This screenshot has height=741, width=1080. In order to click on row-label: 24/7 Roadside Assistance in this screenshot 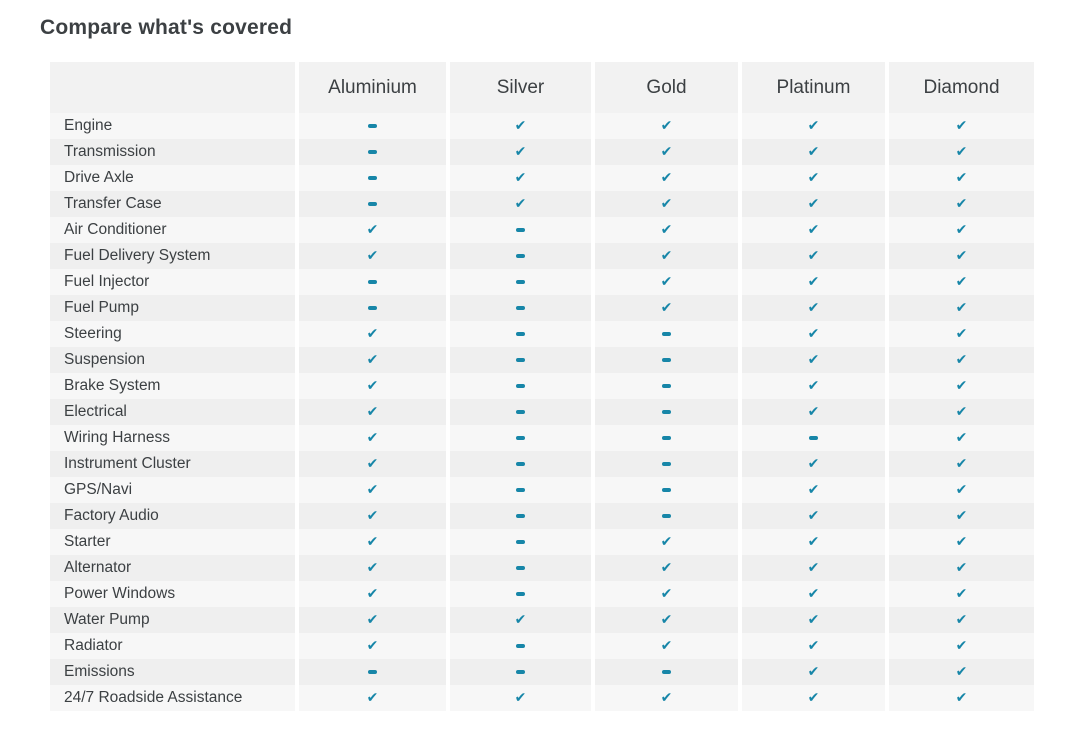, I will do `click(172, 698)`.